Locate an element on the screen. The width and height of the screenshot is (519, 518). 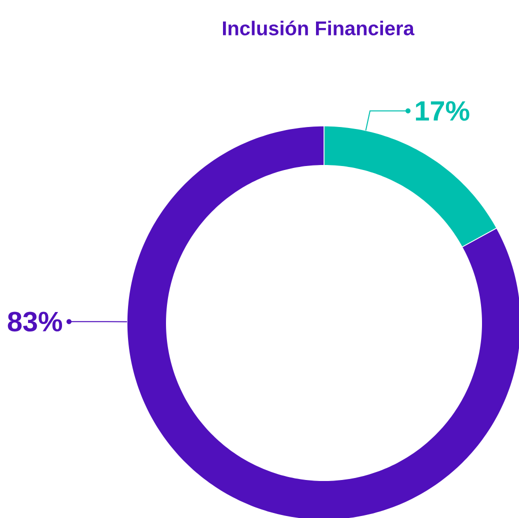
data-label: 83% is located at coordinates (35, 322).